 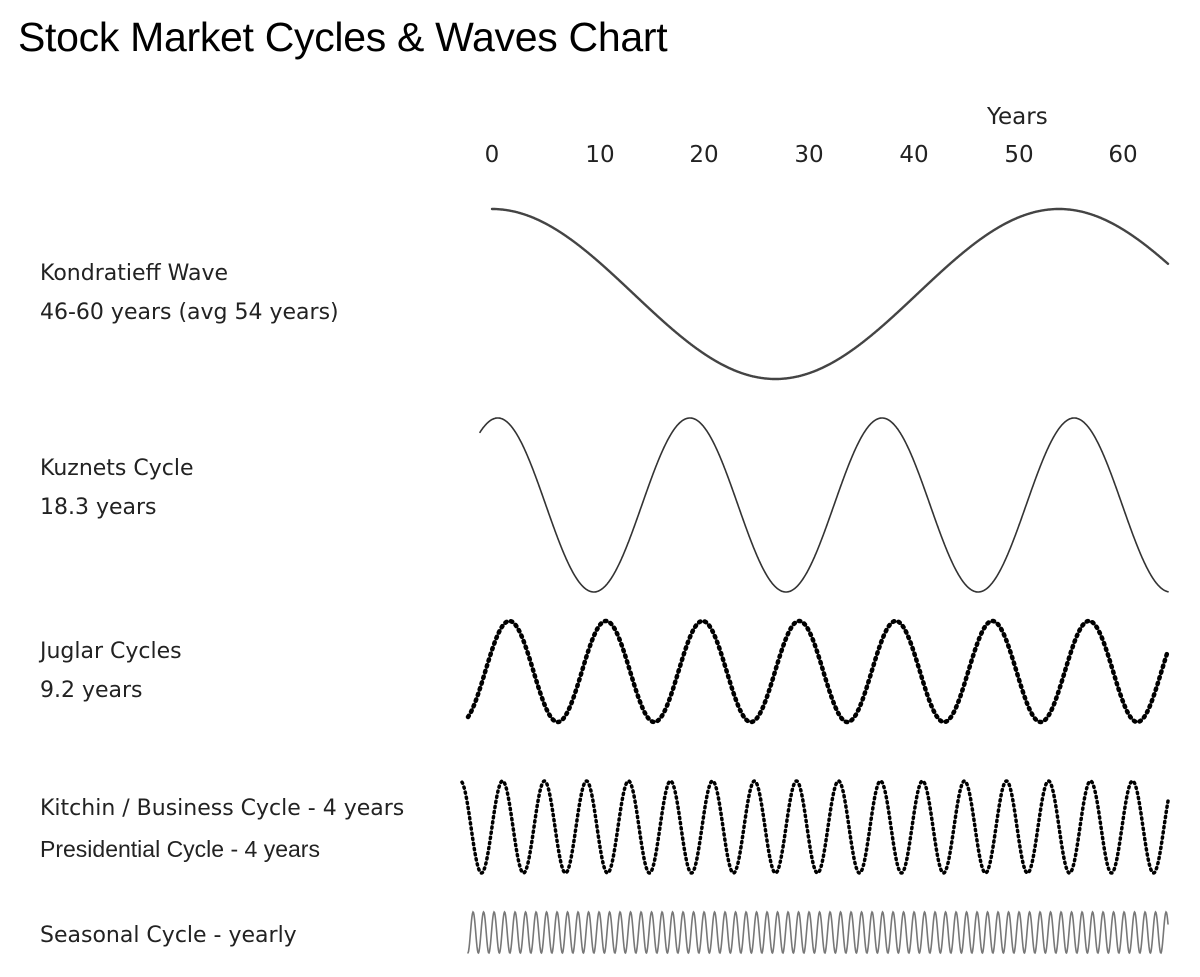 What do you see at coordinates (492, 155) in the screenshot?
I see `x-tick-label: 0` at bounding box center [492, 155].